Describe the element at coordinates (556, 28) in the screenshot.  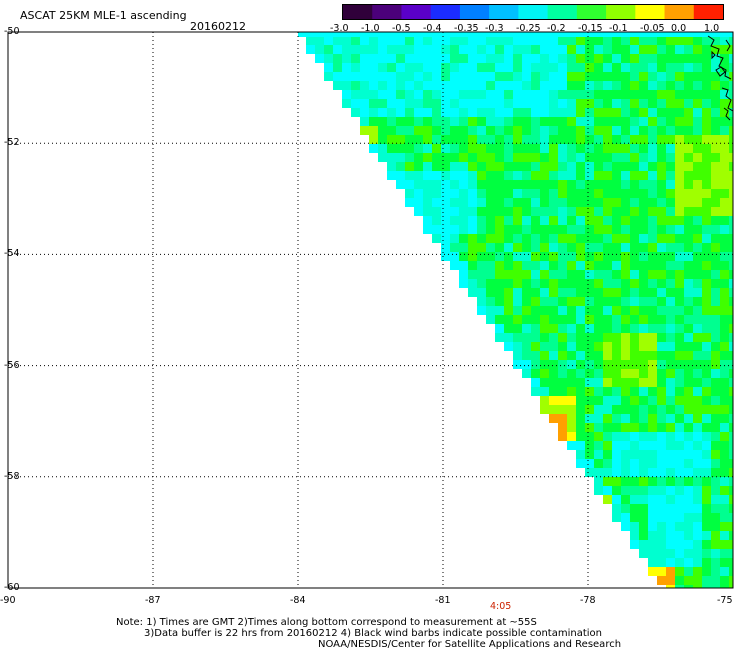
I see `color-scale-label: -0.2` at that location.